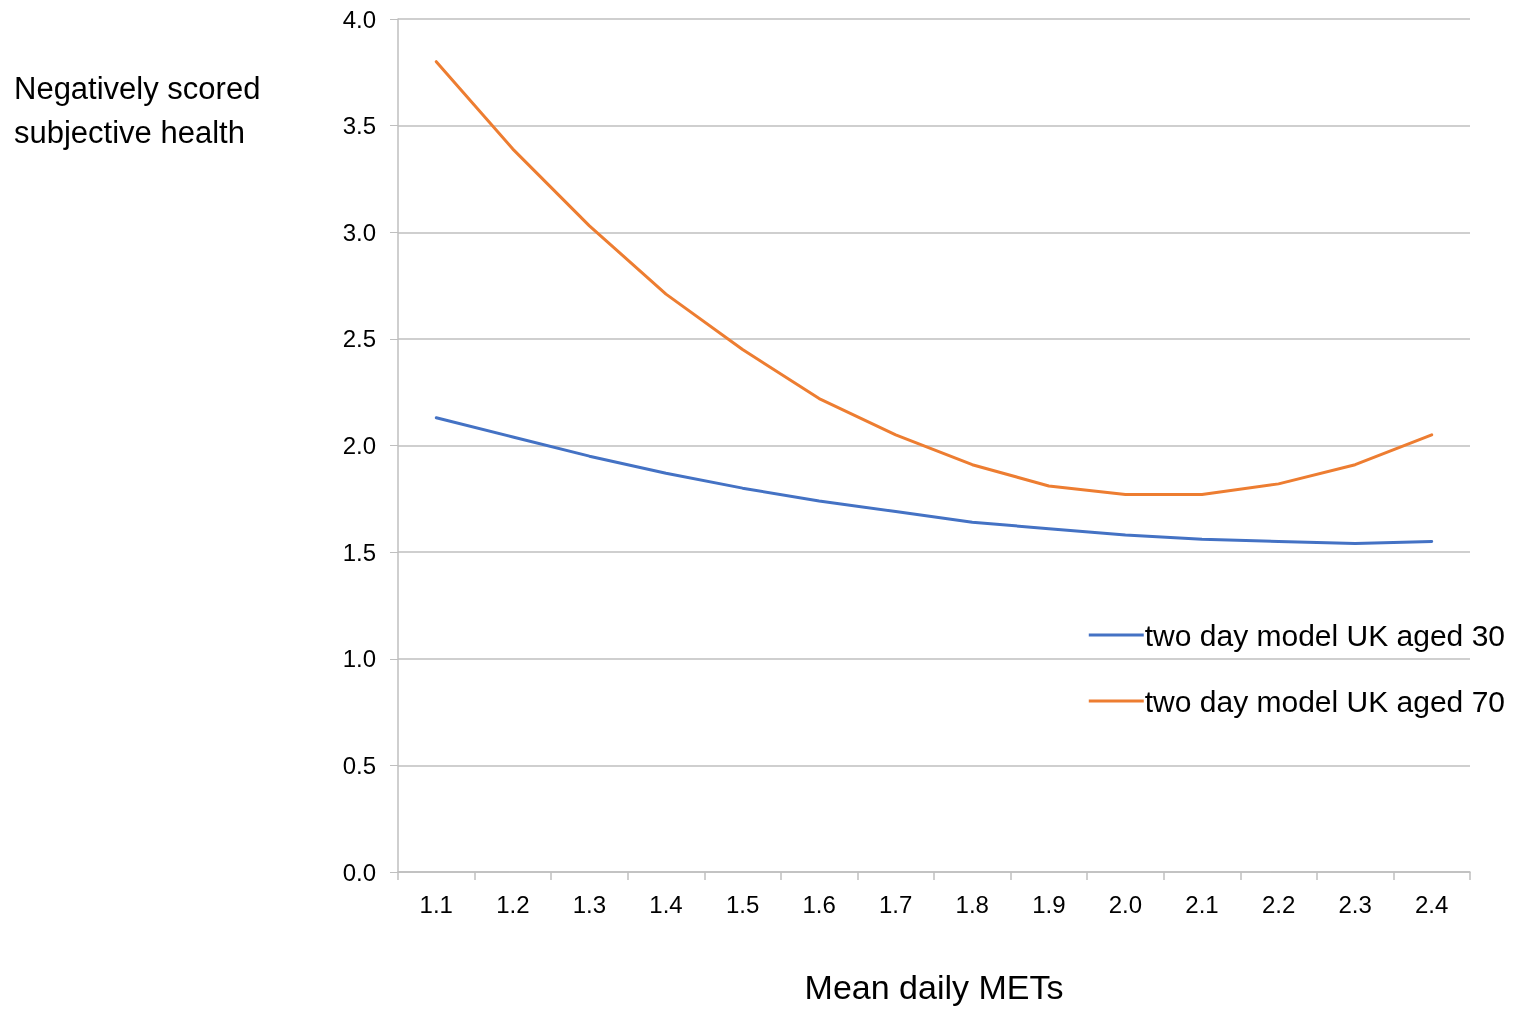  Describe the element at coordinates (142, 110) in the screenshot. I see `y-axis-title: Negatively scored subjective health` at that location.